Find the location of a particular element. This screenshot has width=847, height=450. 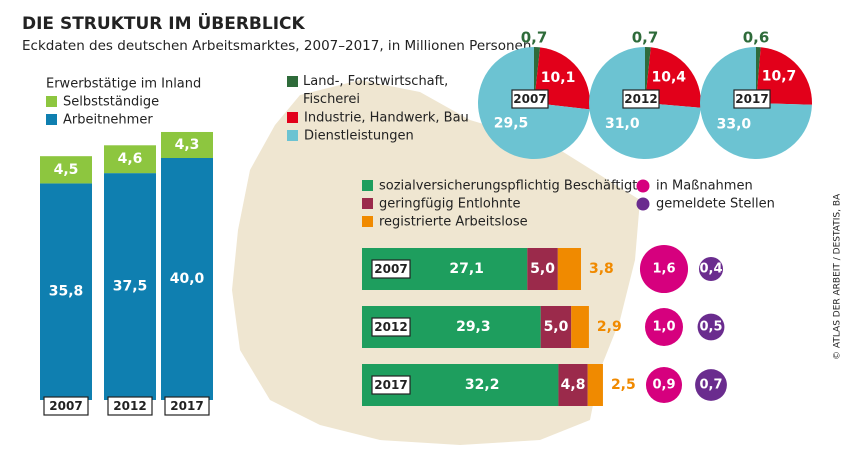

legend-label: geringfügig Entlohnte is located at coordinates (449, 204).